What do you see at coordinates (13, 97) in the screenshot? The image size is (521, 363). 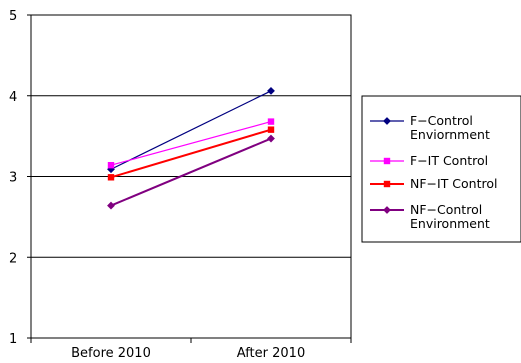 I see `y-tick-label-4: 4` at bounding box center [13, 97].